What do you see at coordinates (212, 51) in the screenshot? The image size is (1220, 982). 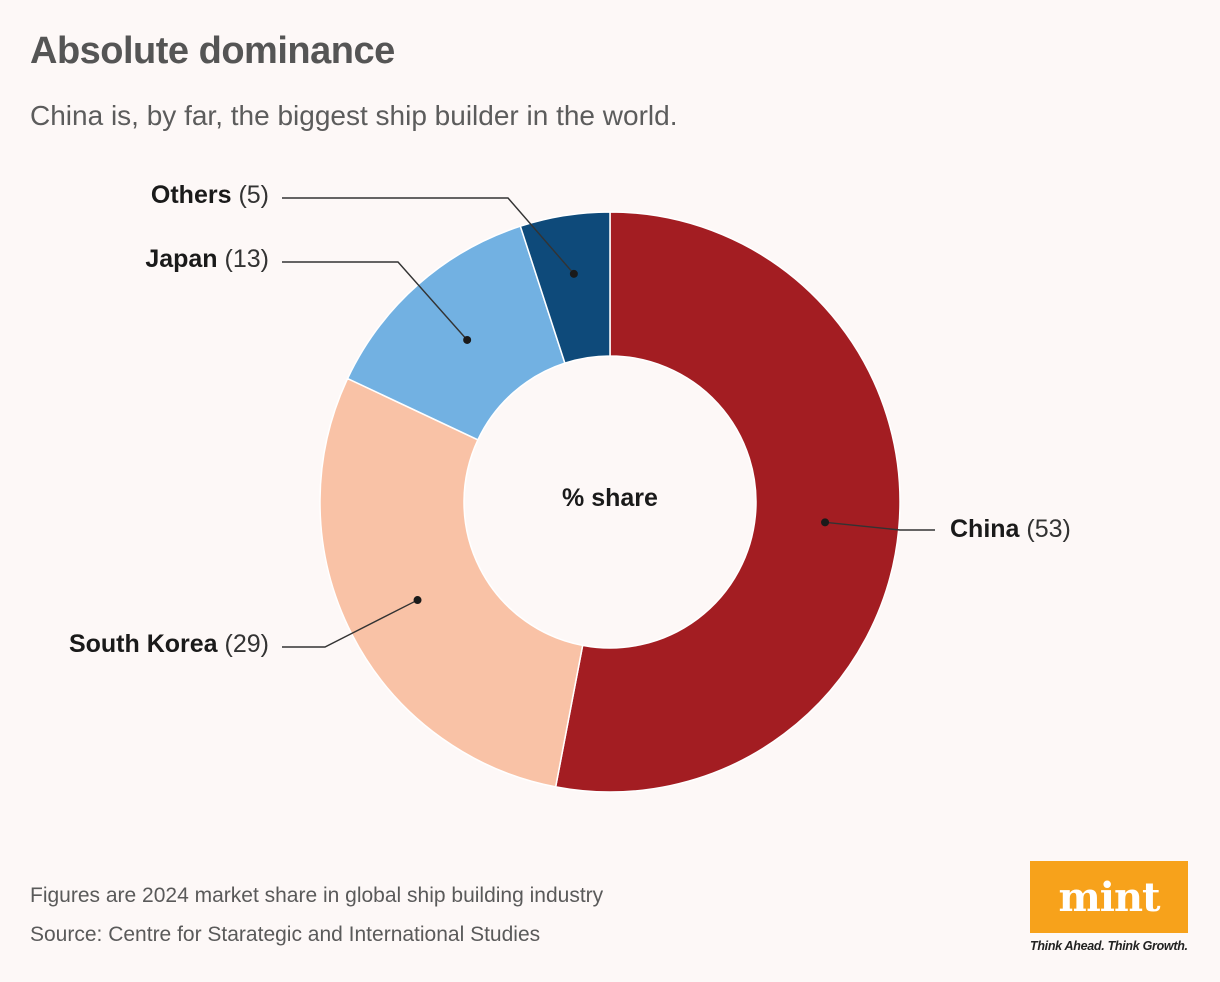 I see `chart-title: Absolute dominance` at bounding box center [212, 51].